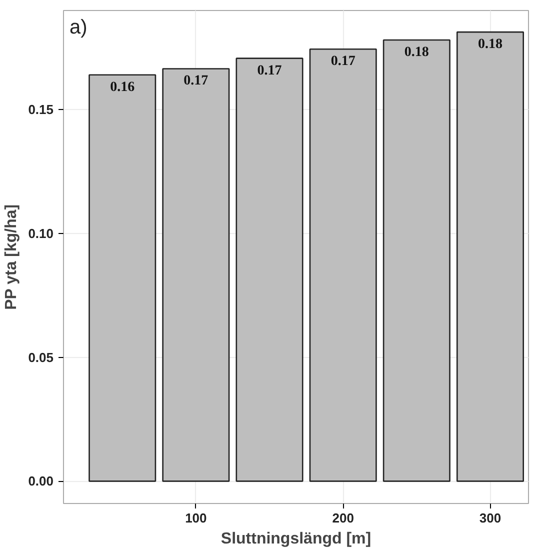 This screenshot has width=547, height=555. Describe the element at coordinates (79, 27) in the screenshot. I see `annotation: a)` at that location.